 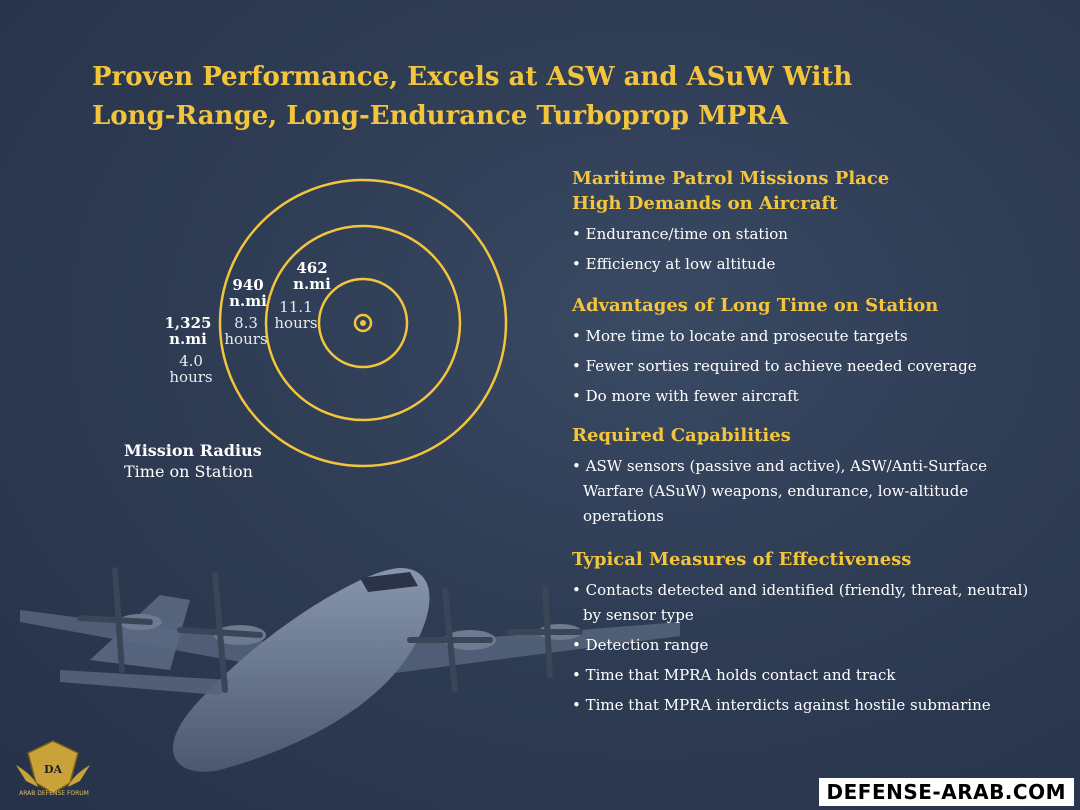 I want to click on bullet-item: • Endurance/time on station, so click(x=680, y=234).